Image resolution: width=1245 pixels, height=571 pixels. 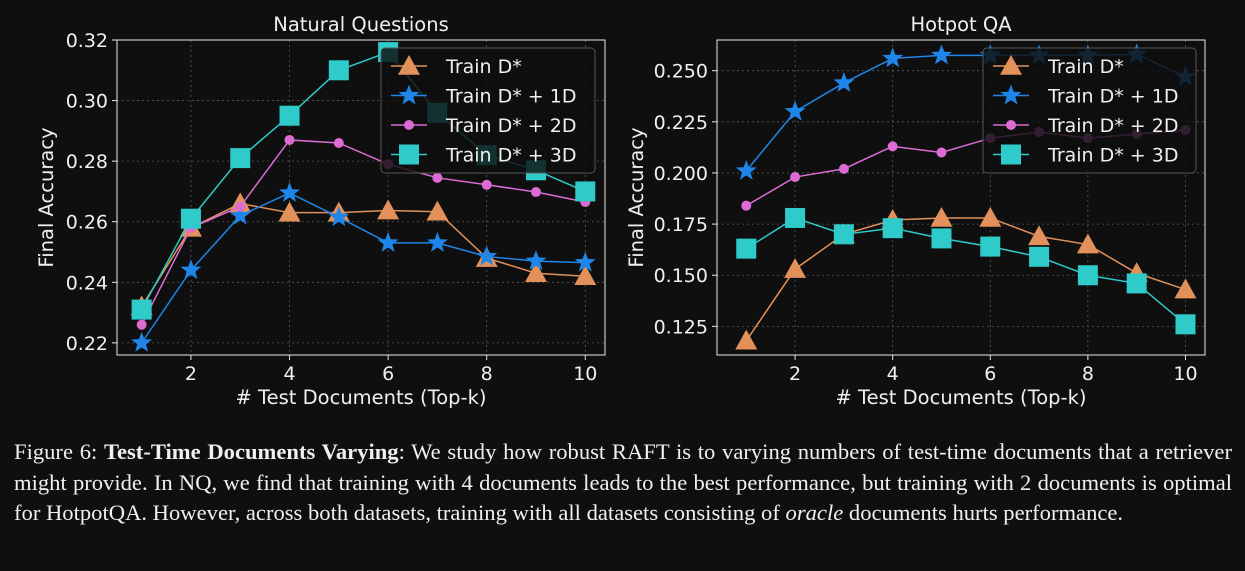 I want to click on chart-title: Hotpot QA, so click(x=961, y=24).